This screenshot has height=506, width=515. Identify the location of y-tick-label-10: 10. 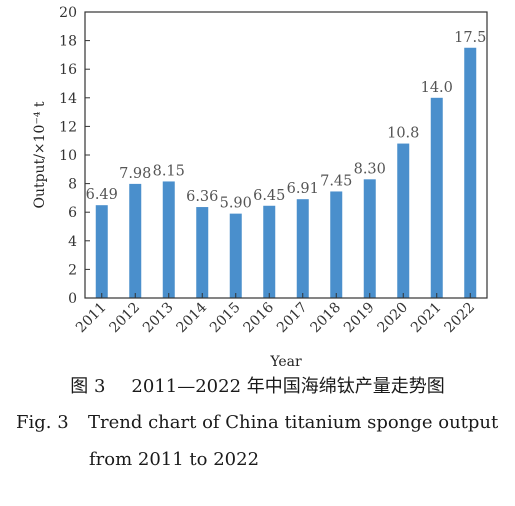
(68, 156).